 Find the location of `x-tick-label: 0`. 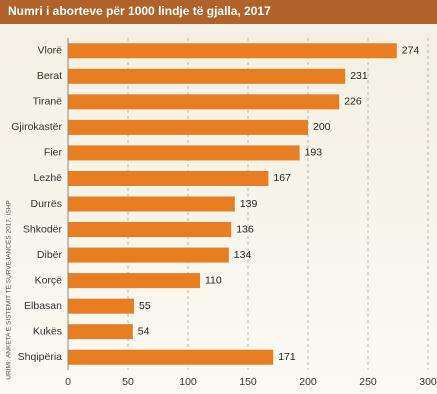

x-tick-label: 0 is located at coordinates (68, 382).